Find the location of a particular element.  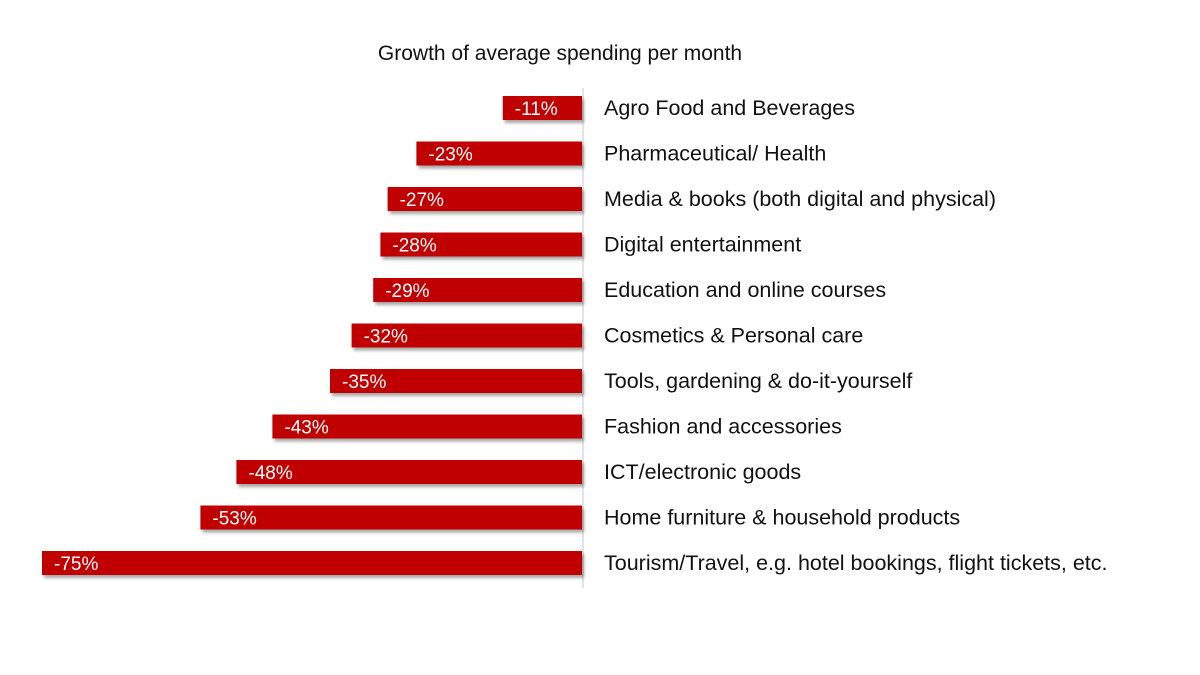

category-label: Fashion and accessories is located at coordinates (723, 427).